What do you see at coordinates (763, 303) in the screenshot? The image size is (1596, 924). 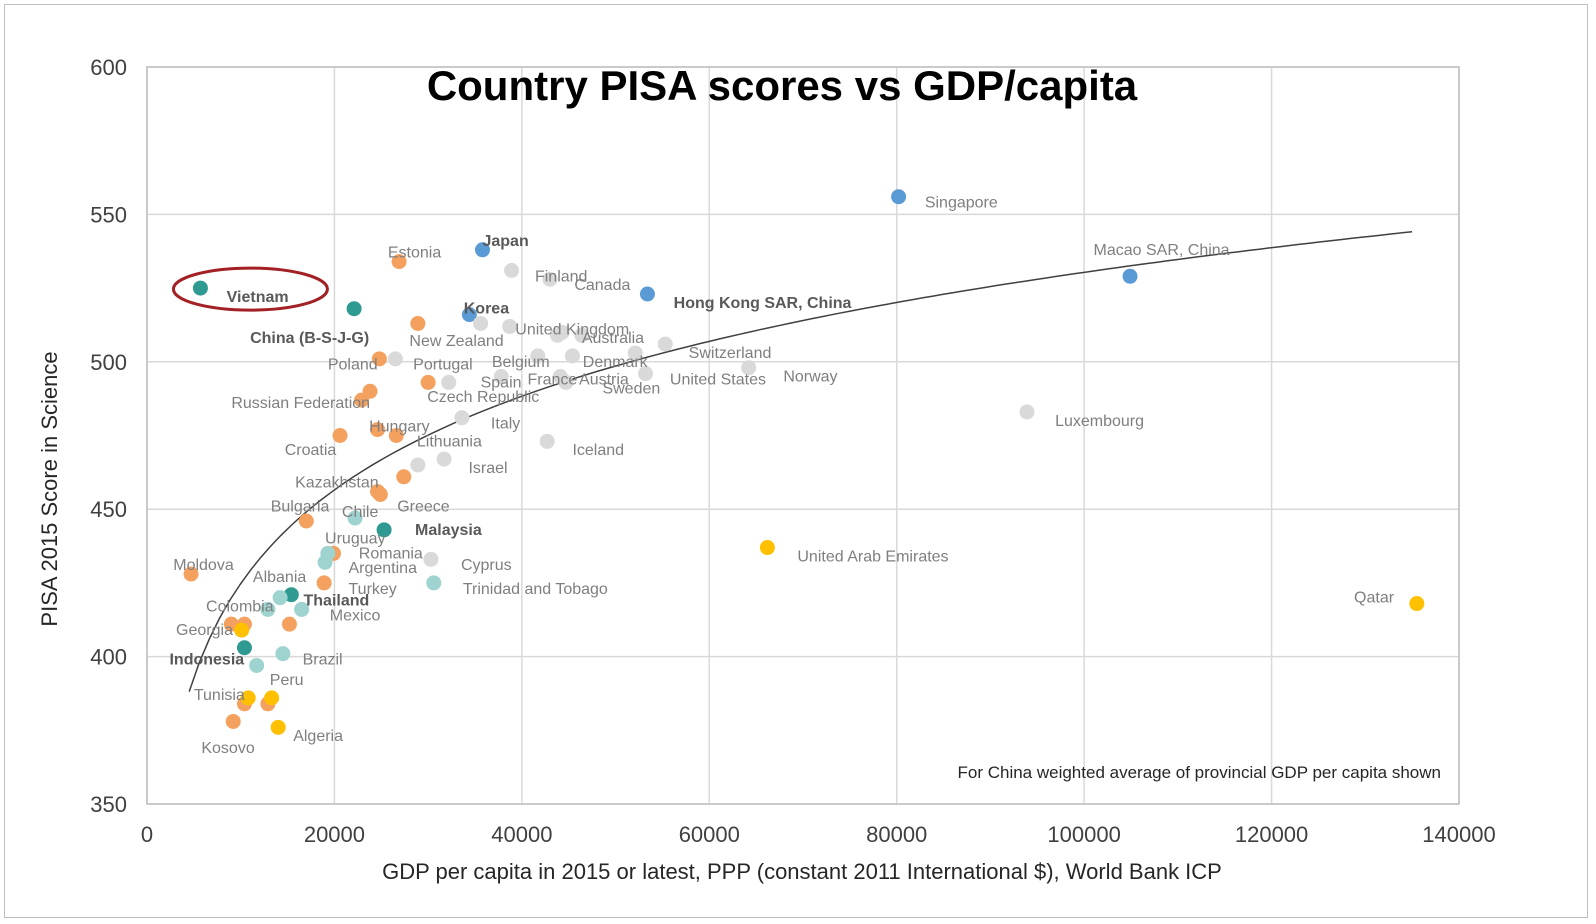 I see `point-label: Hong Kong SAR, China` at bounding box center [763, 303].